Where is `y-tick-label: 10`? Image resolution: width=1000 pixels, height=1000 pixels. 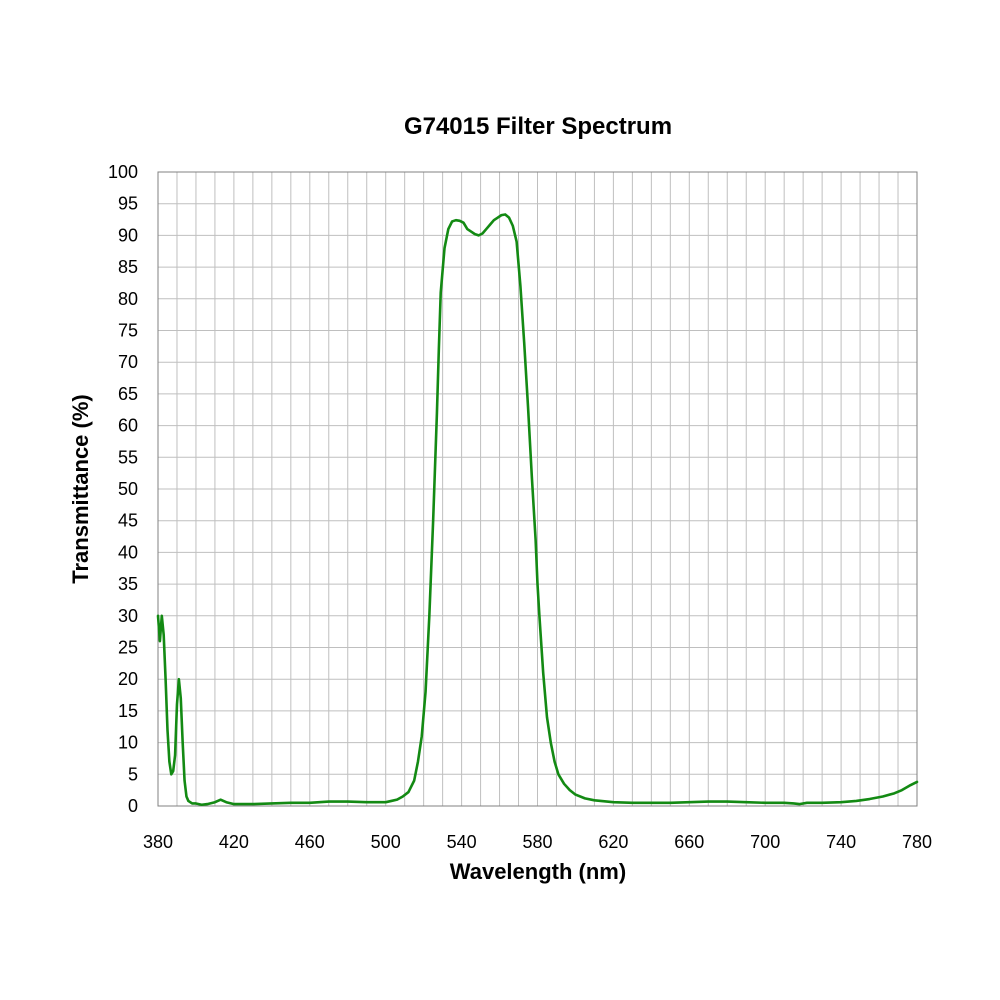
y-tick-label: 10 is located at coordinates (128, 743).